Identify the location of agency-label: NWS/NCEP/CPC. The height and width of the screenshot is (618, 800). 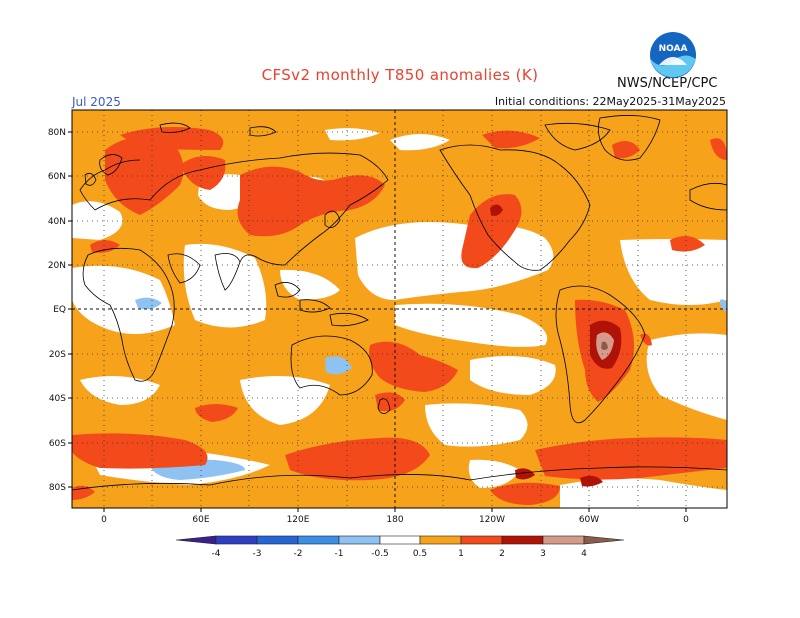
(667, 83).